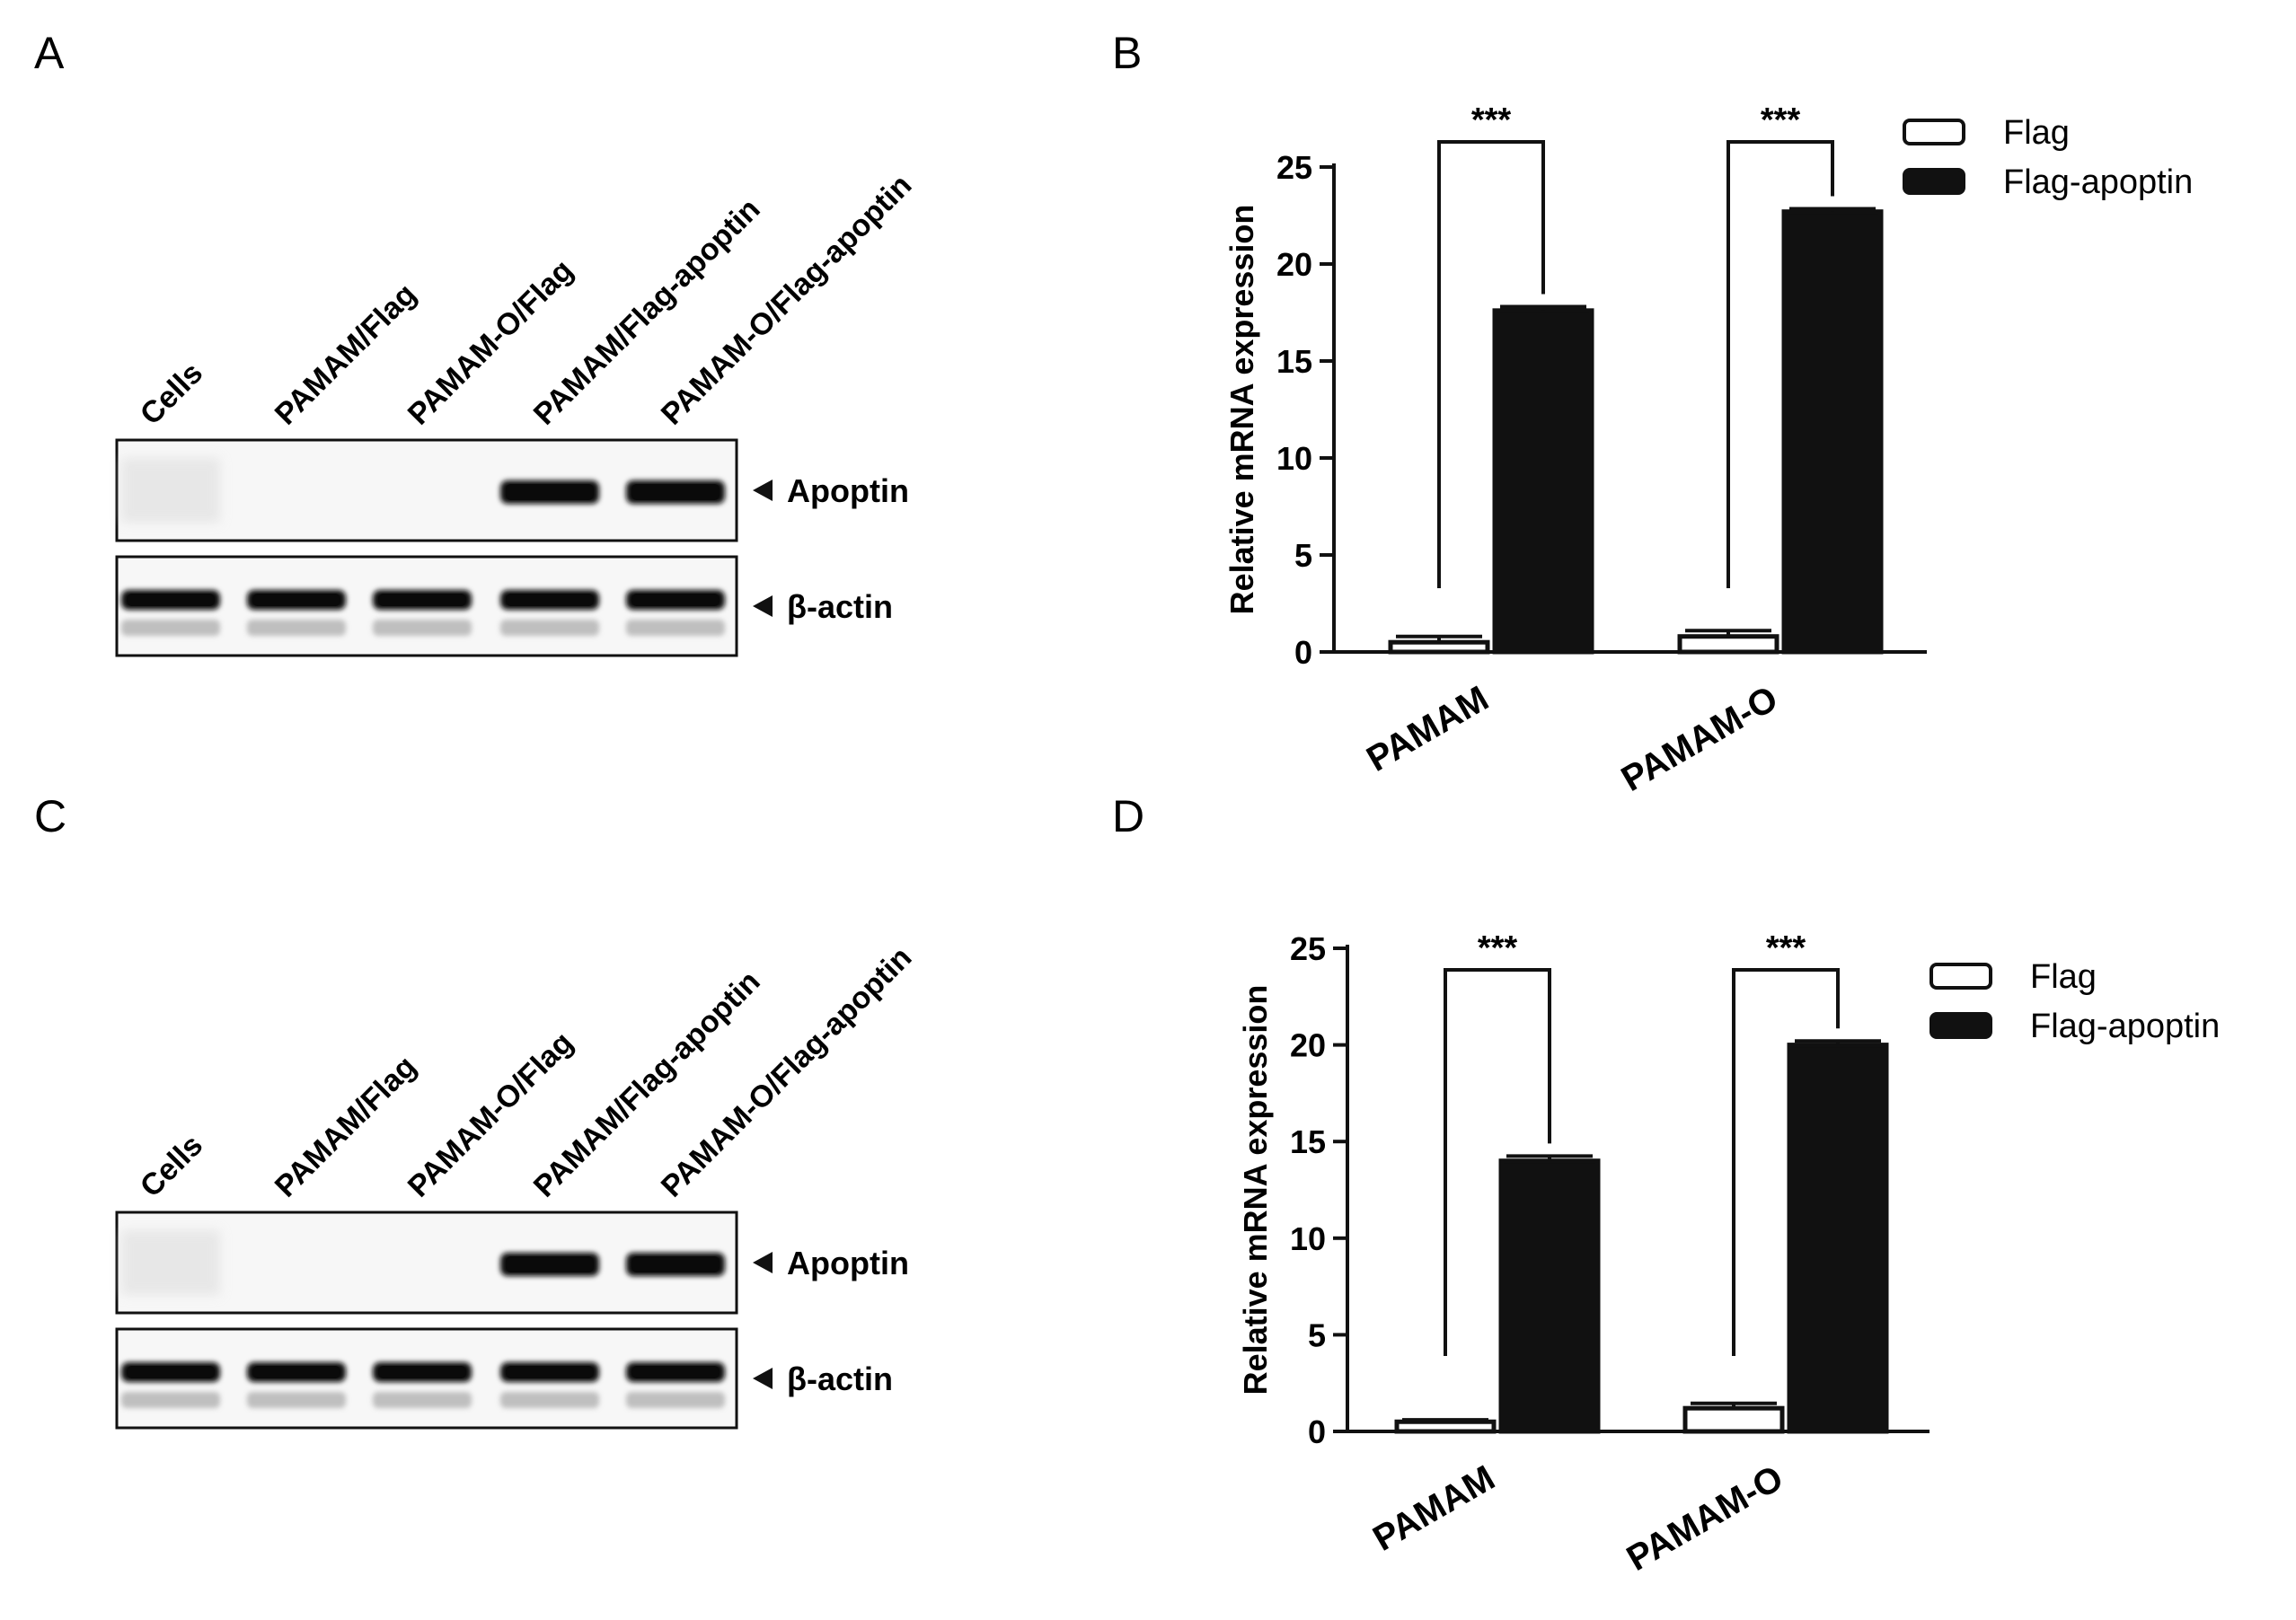 The width and height of the screenshot is (2296, 1620). I want to click on panel-letter-a: A, so click(49, 53).